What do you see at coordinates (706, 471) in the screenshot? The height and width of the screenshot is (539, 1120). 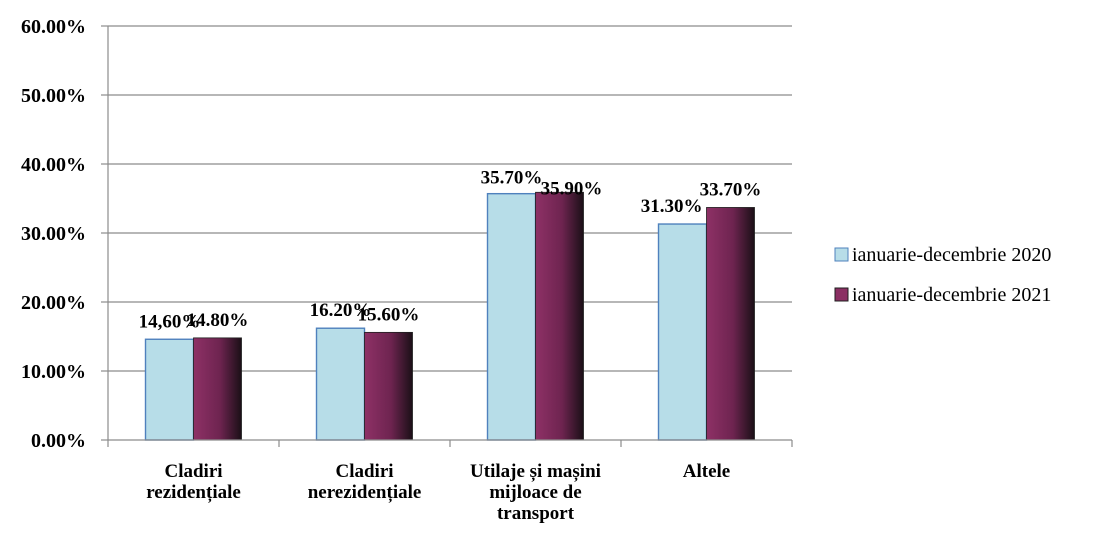 I see `x-category-label: Altele` at bounding box center [706, 471].